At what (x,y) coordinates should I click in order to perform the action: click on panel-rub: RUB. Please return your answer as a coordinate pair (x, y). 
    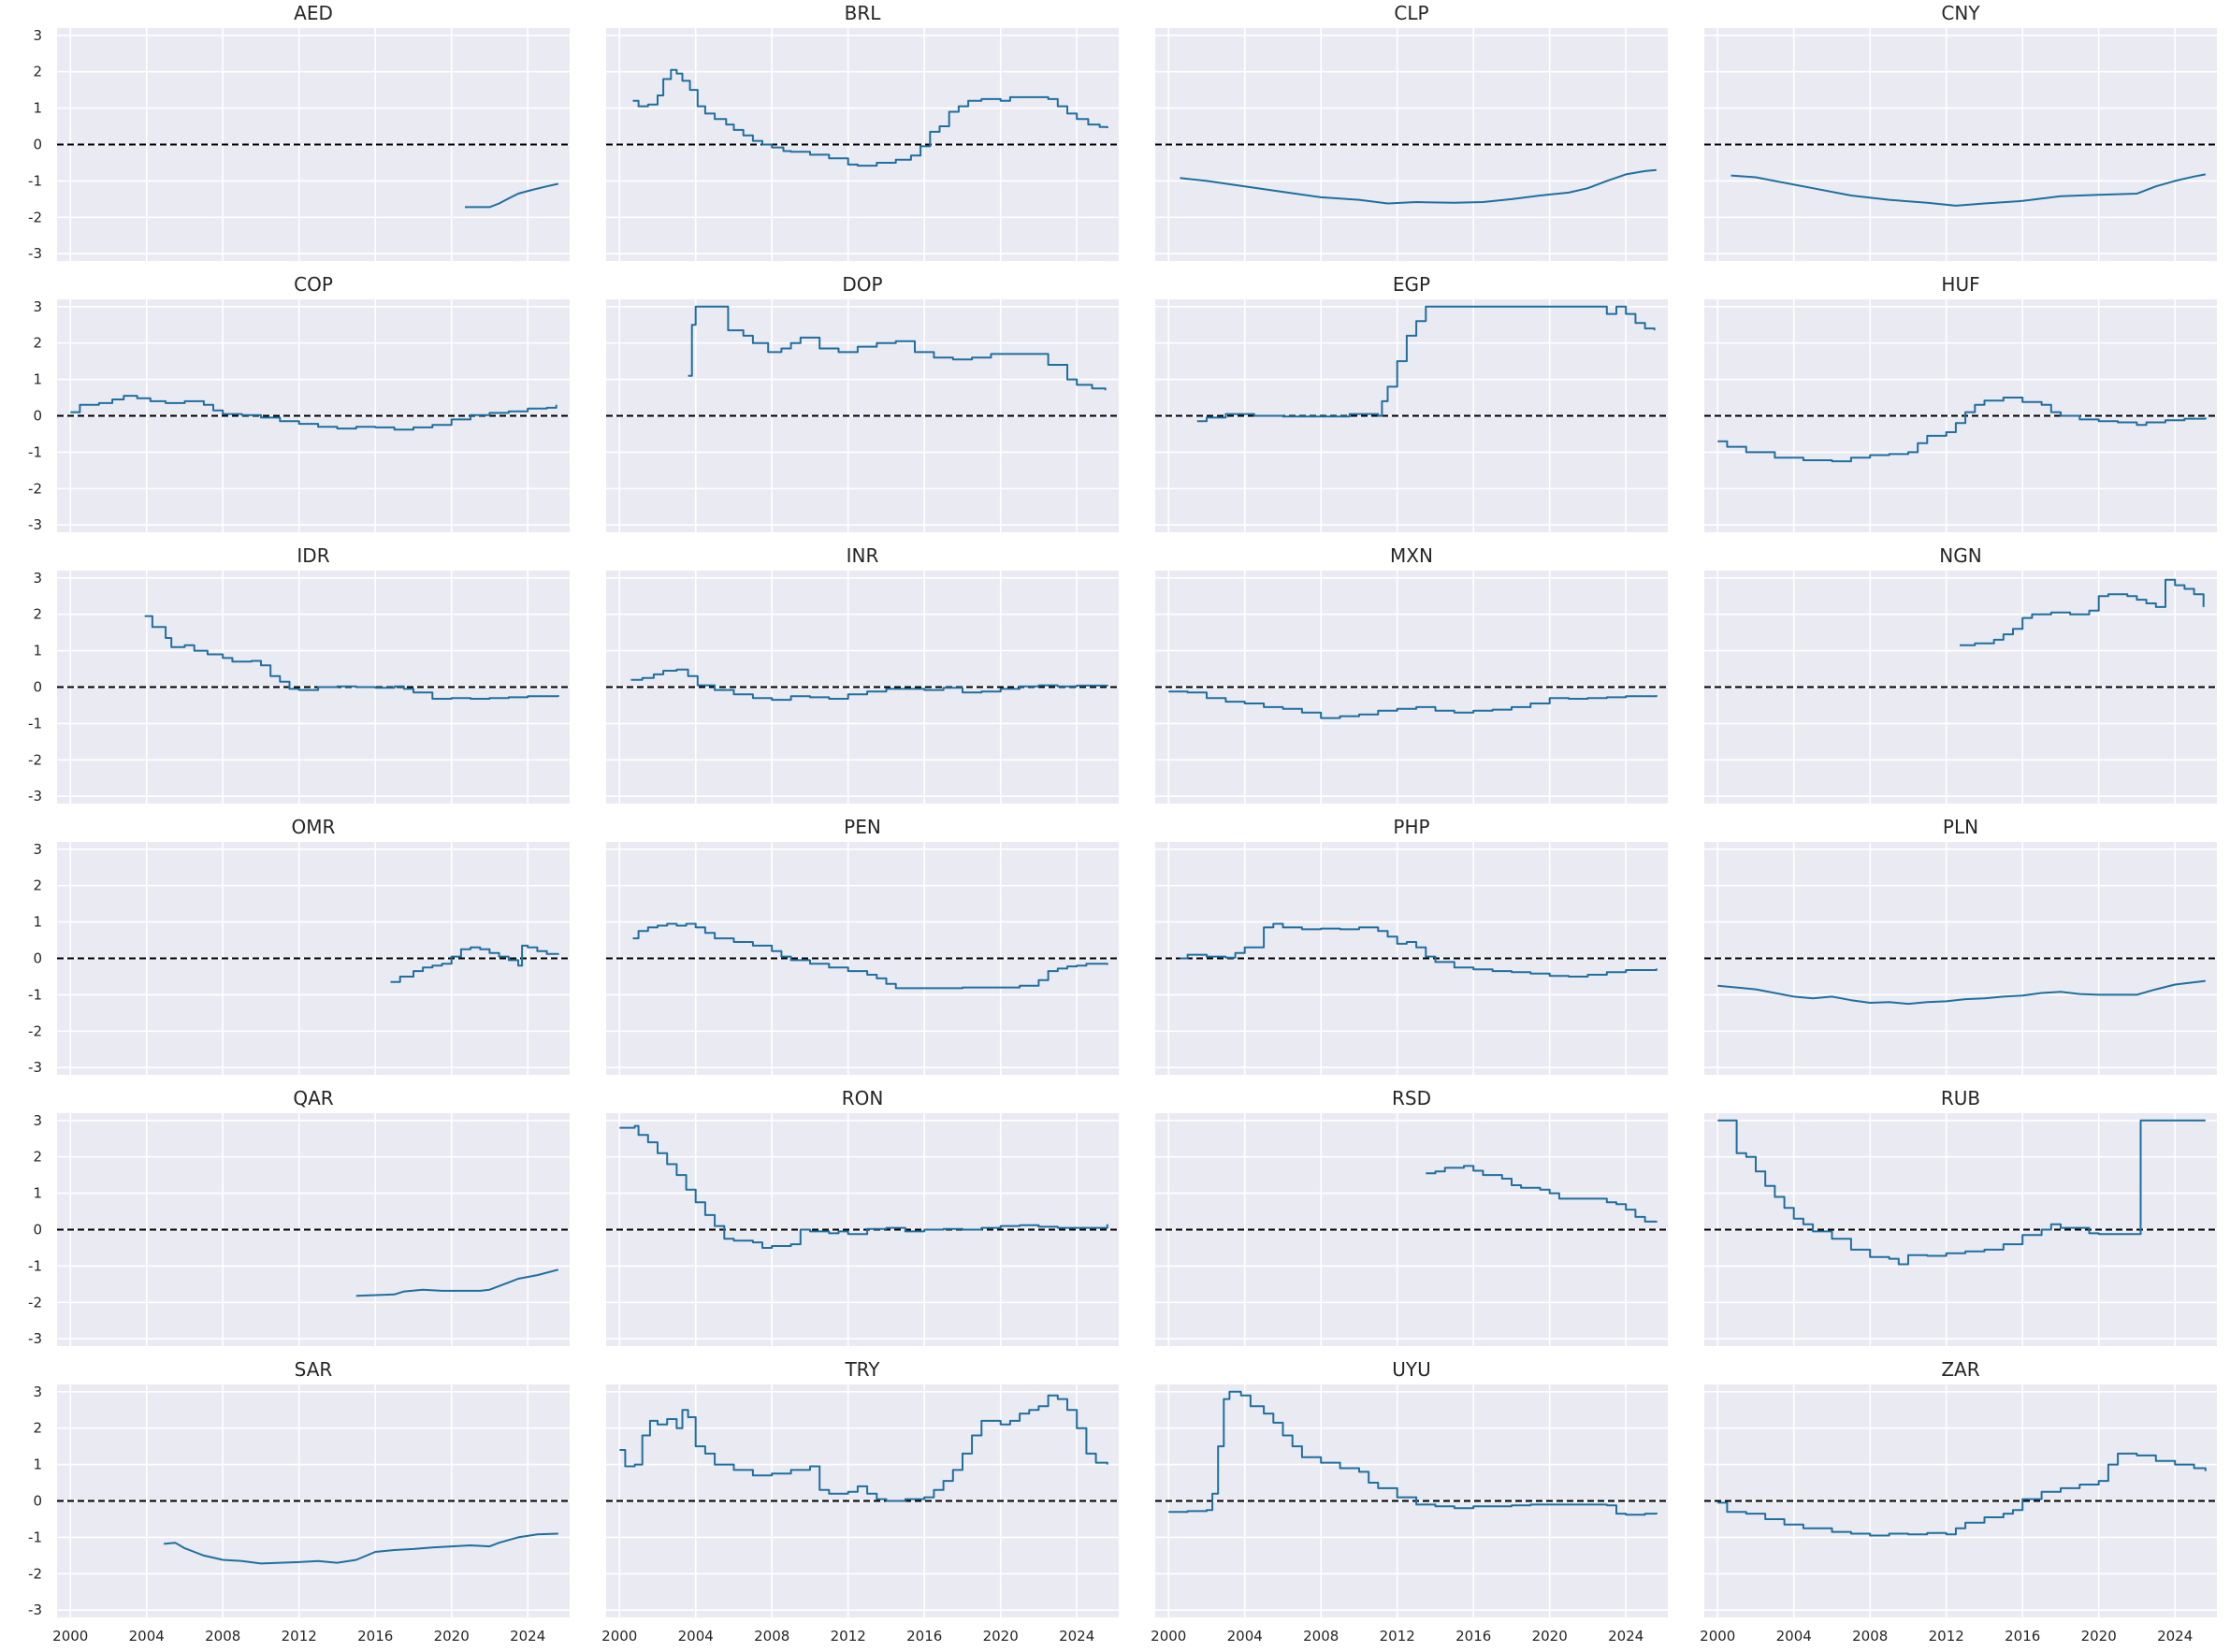
    Looking at the image, I should click on (1960, 1216).